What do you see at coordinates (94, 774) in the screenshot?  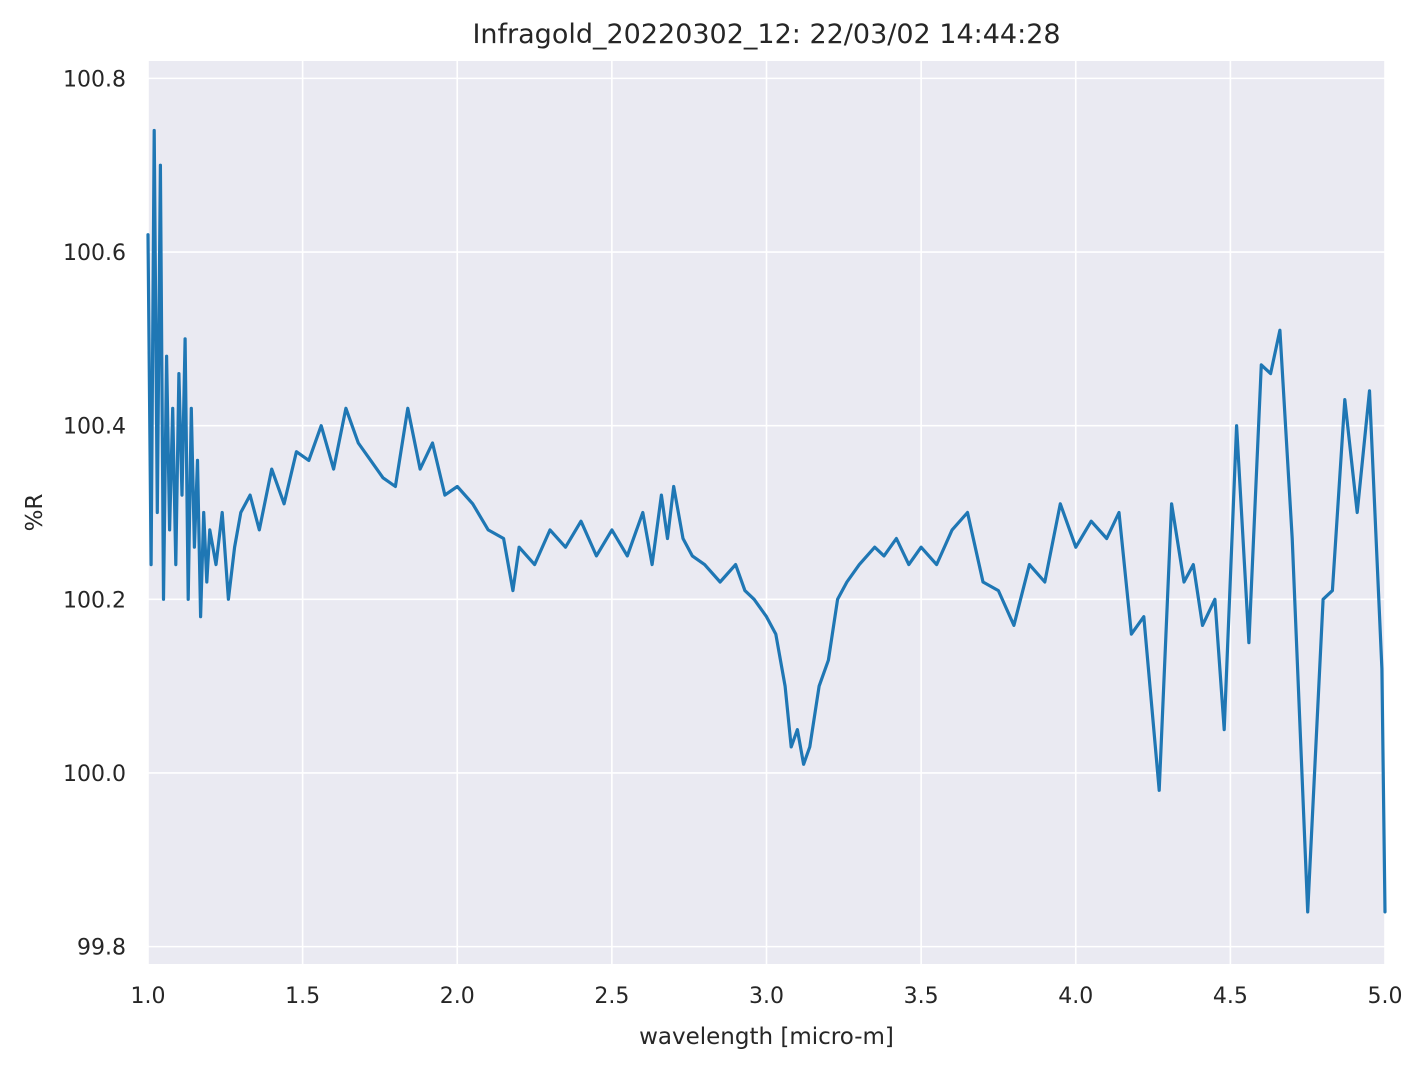 I see `y-tick-label: 100.0` at bounding box center [94, 774].